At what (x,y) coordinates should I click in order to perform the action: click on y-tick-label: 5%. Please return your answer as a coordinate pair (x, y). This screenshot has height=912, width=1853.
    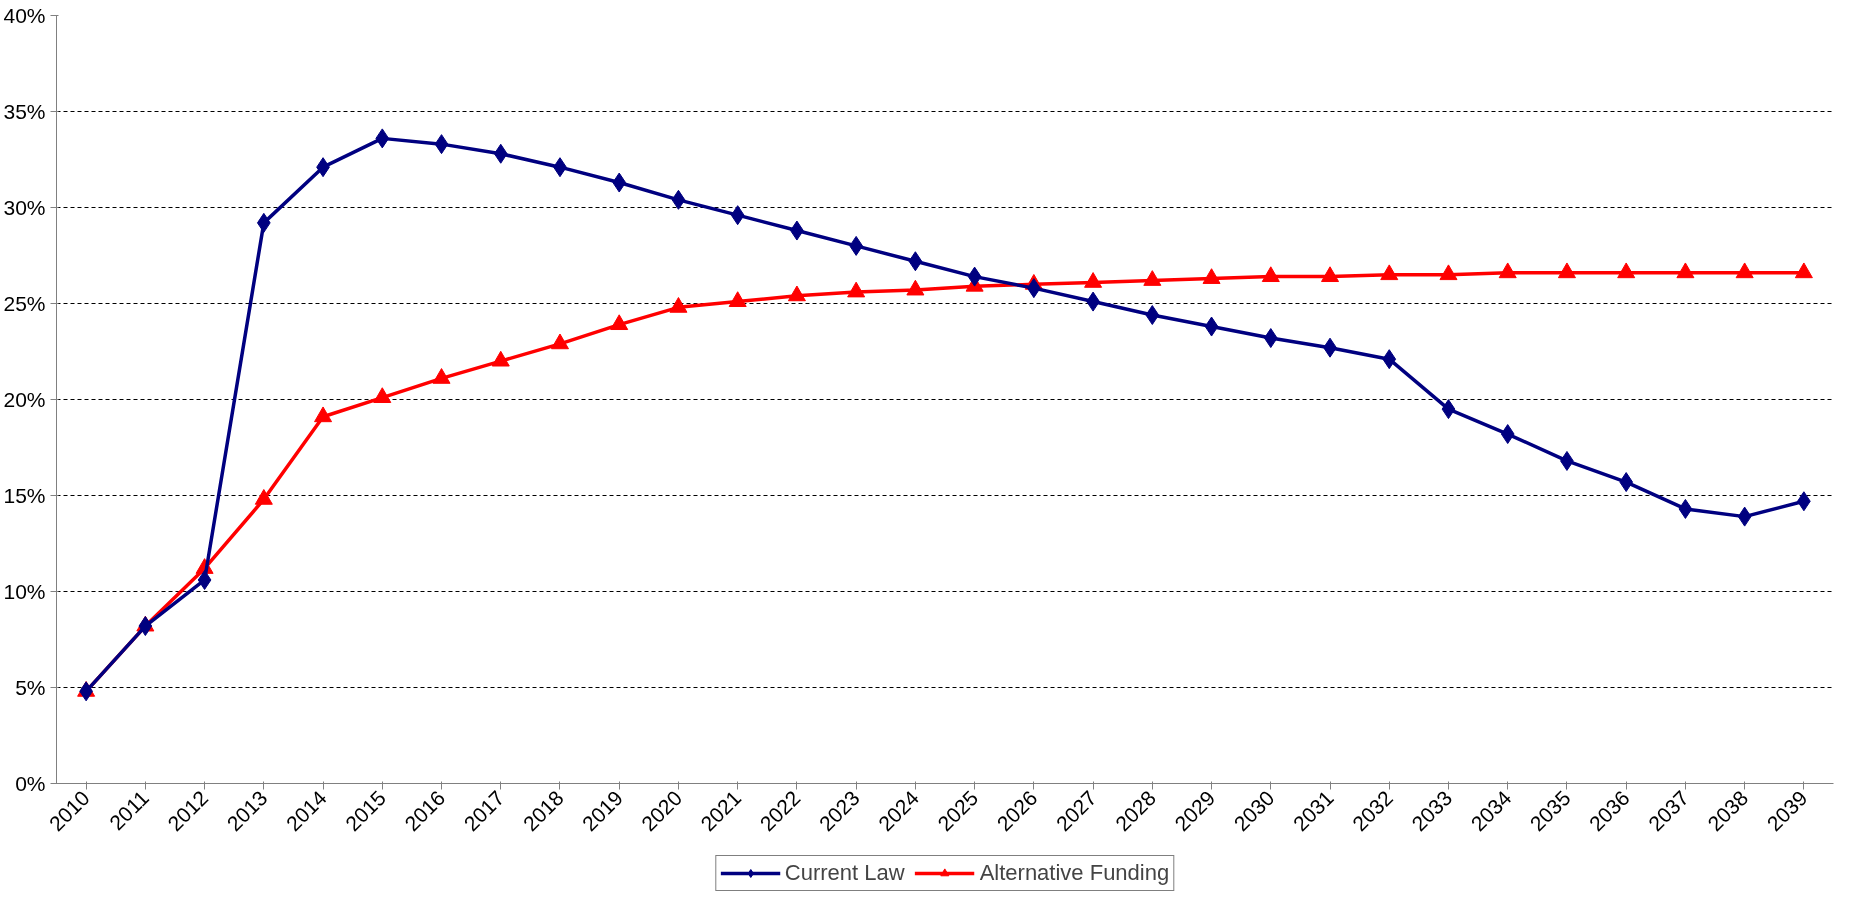
    Looking at the image, I should click on (30, 687).